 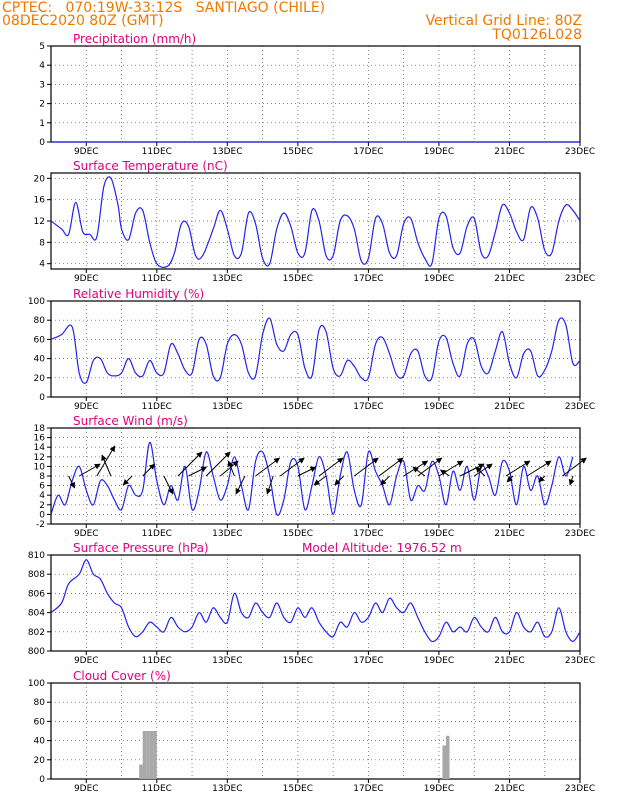 What do you see at coordinates (40, 340) in the screenshot?
I see `y-tick-label: 60` at bounding box center [40, 340].